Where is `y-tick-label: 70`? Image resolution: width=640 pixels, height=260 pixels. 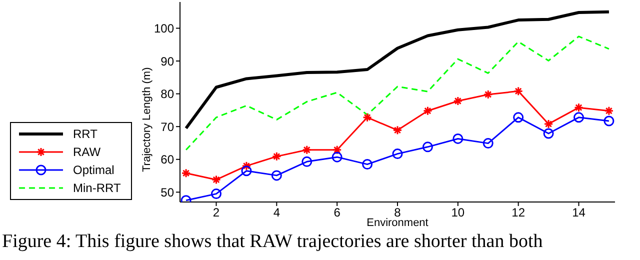 y-tick-label: 70 is located at coordinates (167, 127).